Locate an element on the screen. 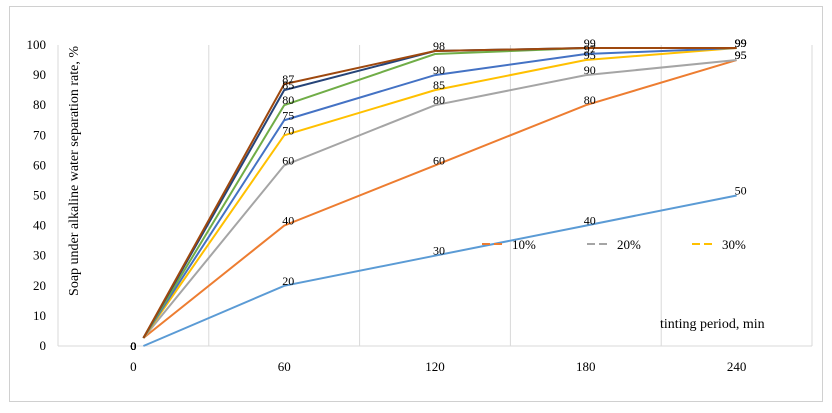 The image size is (832, 413). data-label: 70 is located at coordinates (288, 130).